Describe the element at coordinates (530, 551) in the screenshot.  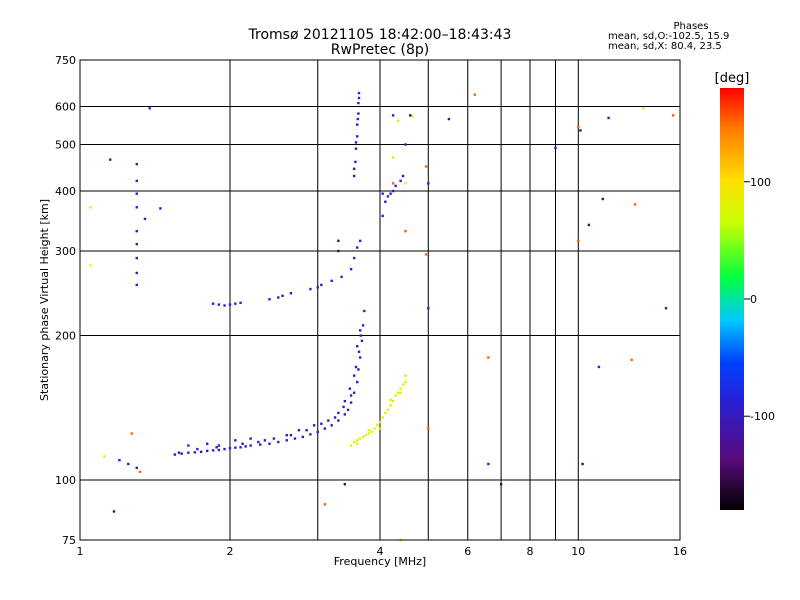
I see `x-tick-label: 8` at that location.